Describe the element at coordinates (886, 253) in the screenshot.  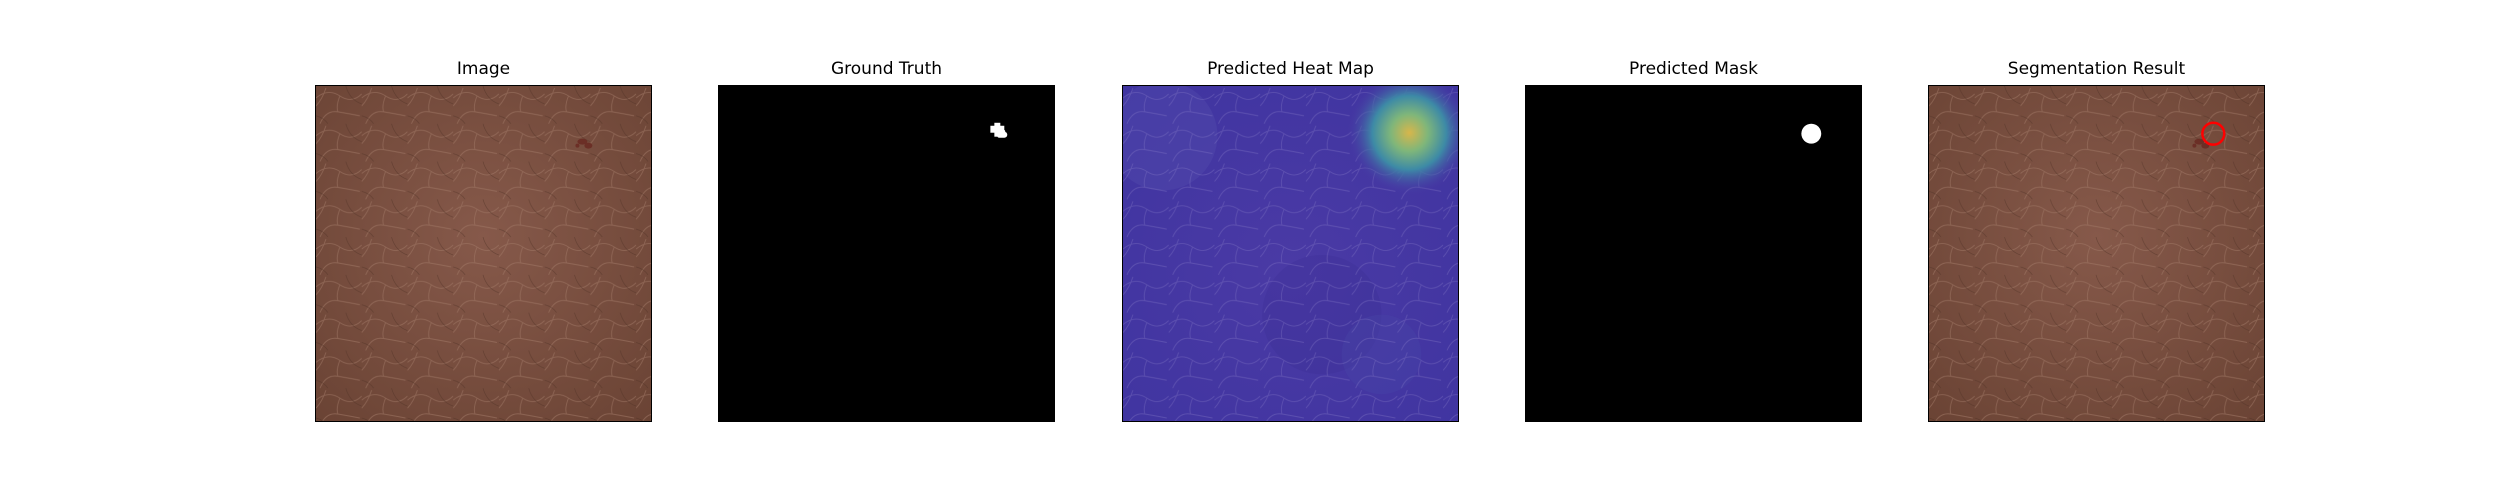
I see `ground-truth-mask-image` at that location.